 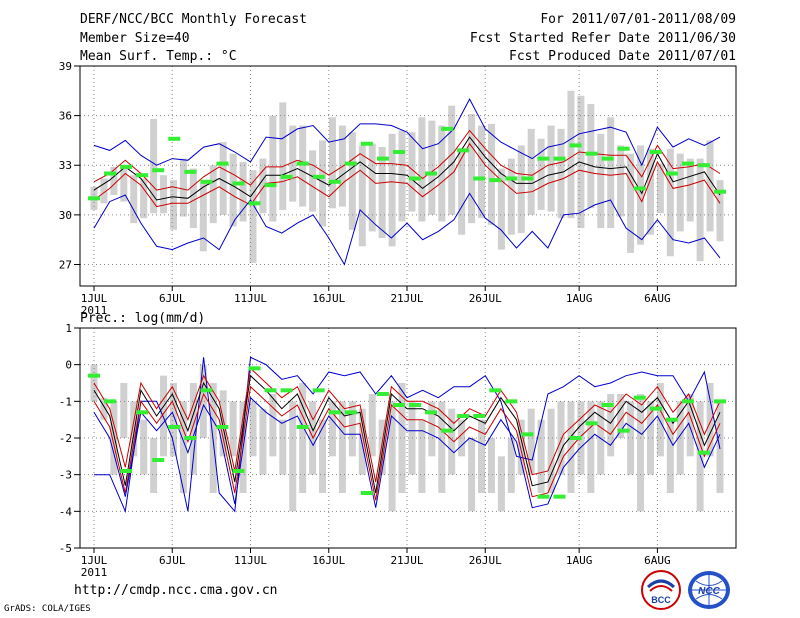 I want to click on x-tick-label: 6AUG, so click(x=657, y=298).